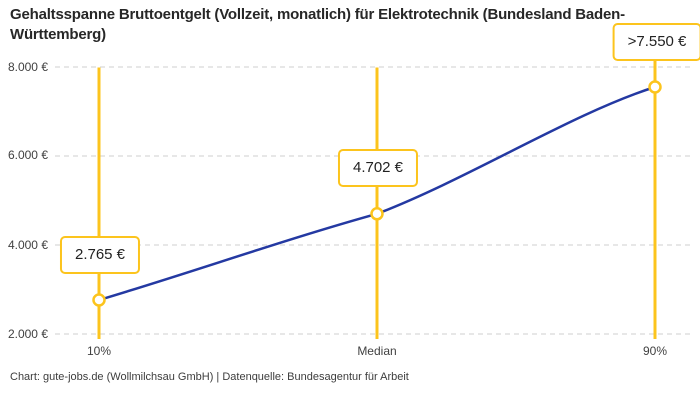  I want to click on value-label-90pct: >7.550 €, so click(656, 42).